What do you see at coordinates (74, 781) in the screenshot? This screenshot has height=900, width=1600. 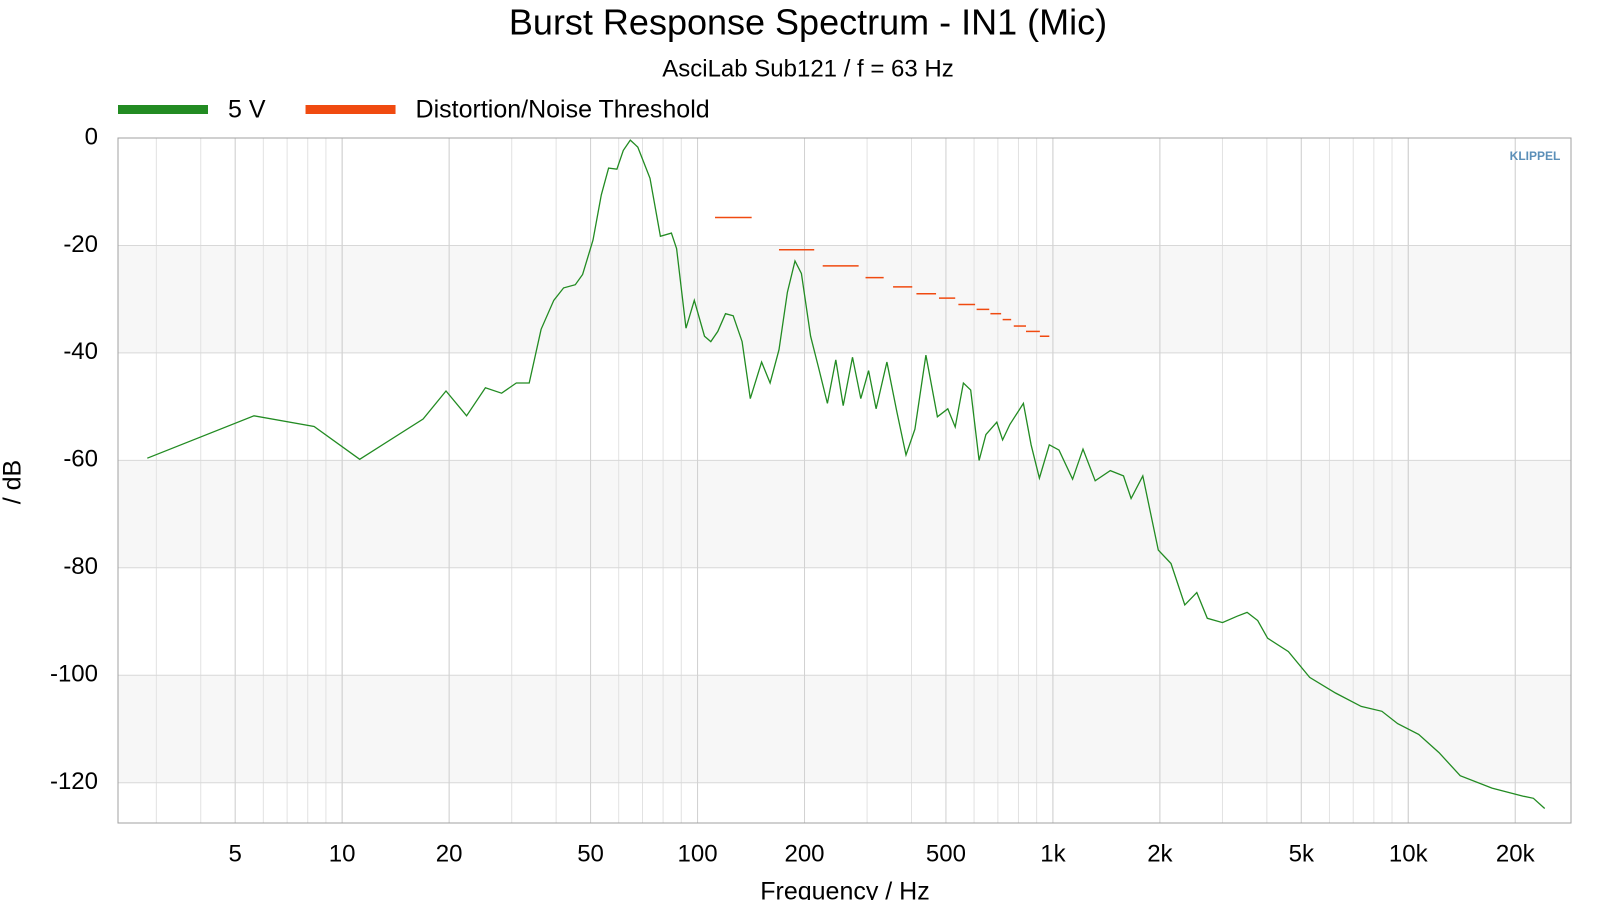 I see `y-tick-label: -120` at bounding box center [74, 781].